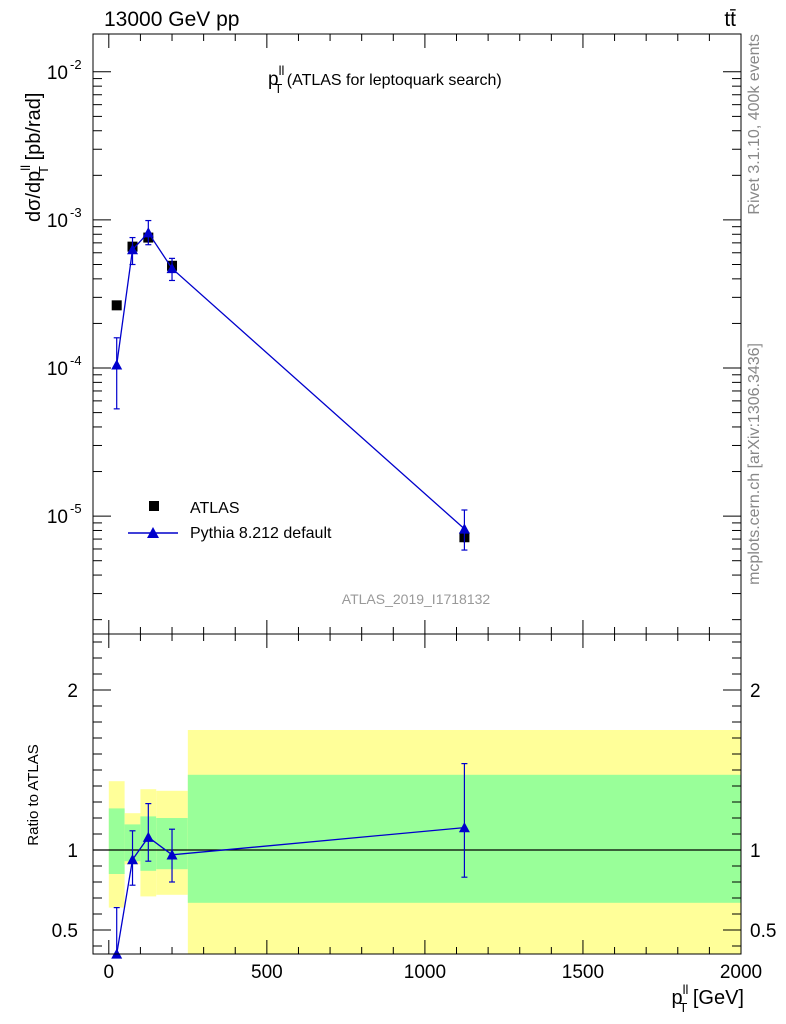 Image resolution: width=786 pixels, height=1024 pixels. I want to click on rivet-label: Rivet 3.1.10, 400k events, so click(754, 124).